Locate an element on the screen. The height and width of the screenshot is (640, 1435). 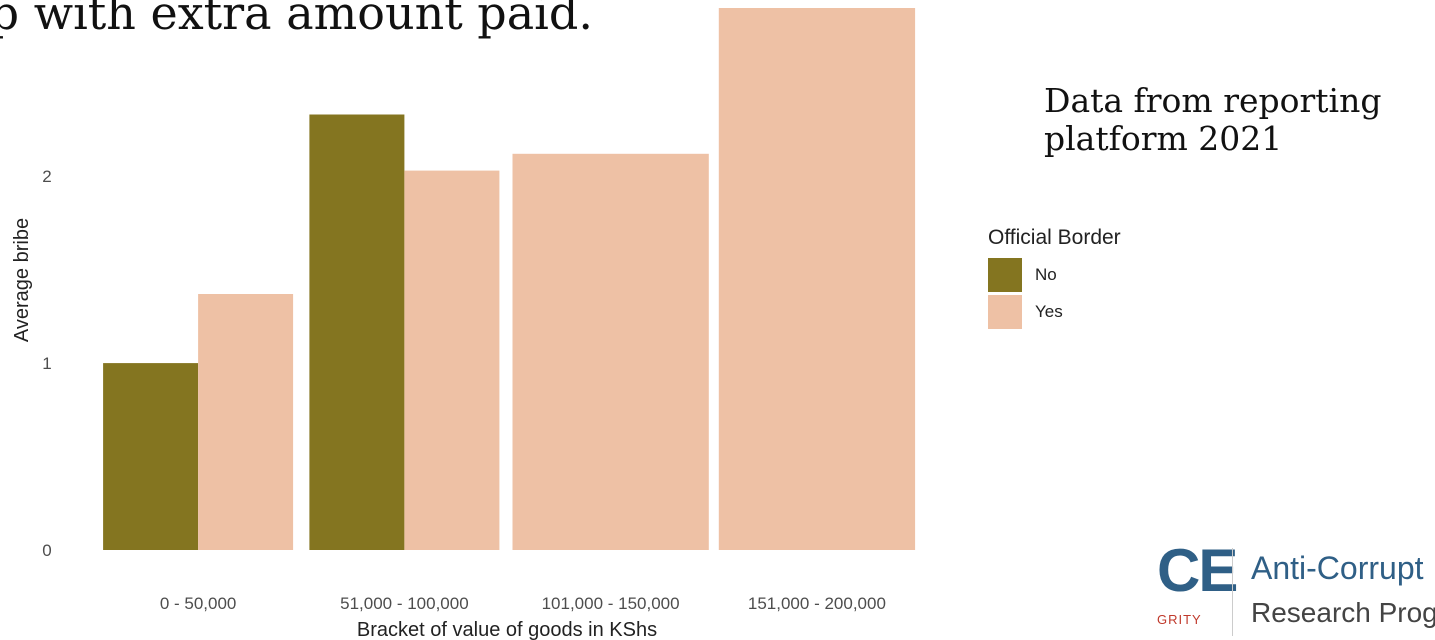
legend: Official Border No Yes is located at coordinates (1054, 278).